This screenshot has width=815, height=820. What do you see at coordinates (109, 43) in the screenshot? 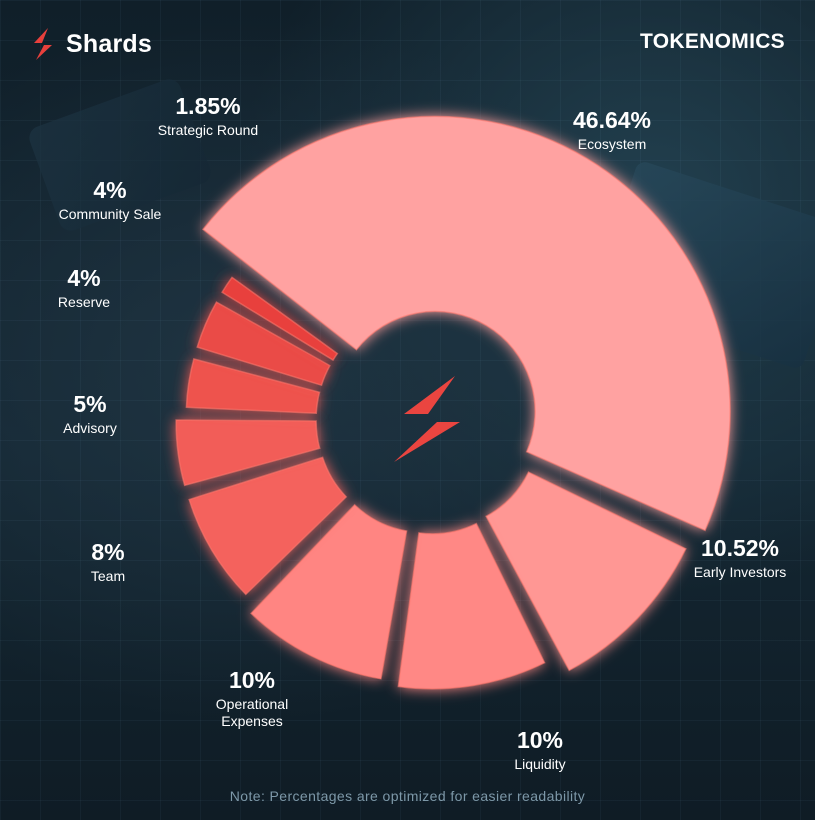
I see `brand-name: Shards` at bounding box center [109, 43].